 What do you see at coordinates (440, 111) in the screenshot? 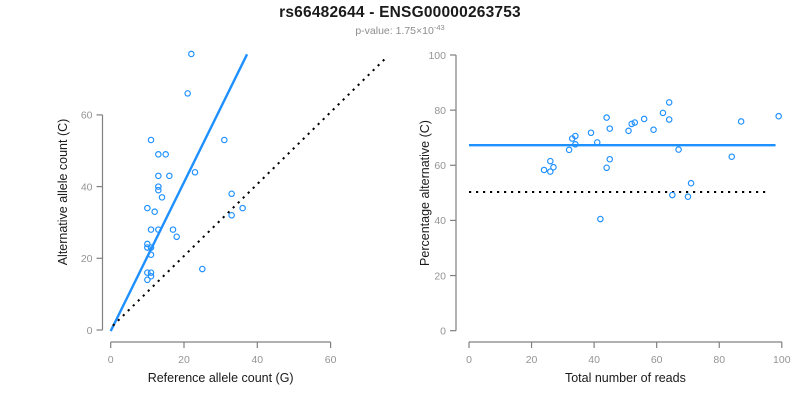
I see `percentage-y-tick-label: 80` at bounding box center [440, 111].